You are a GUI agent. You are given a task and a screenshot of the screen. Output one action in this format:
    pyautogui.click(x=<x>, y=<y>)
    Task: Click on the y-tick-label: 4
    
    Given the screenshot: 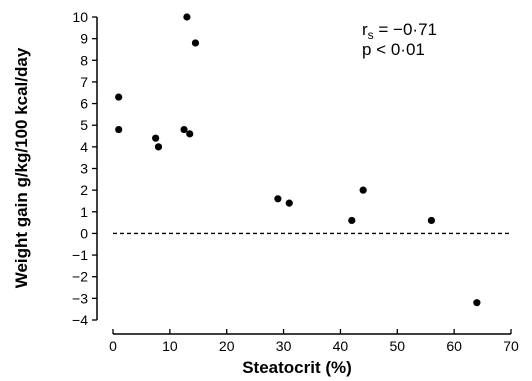 What is the action you would take?
    pyautogui.click(x=84, y=147)
    